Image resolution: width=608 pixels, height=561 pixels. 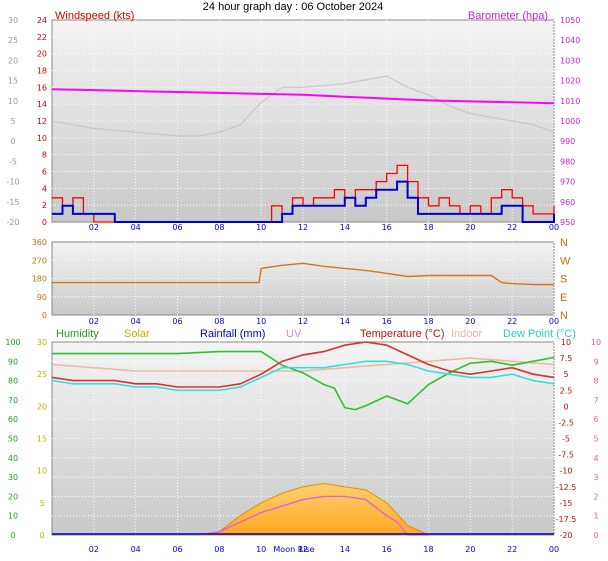 I want to click on barometer-axis-label: Barometer (hpa), so click(x=508, y=16).